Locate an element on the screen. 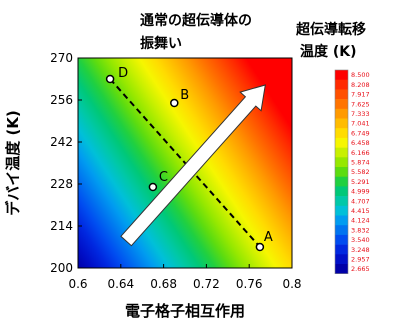 Image resolution: width=396 pixels, height=325 pixels. data-point-b is located at coordinates (174, 103).